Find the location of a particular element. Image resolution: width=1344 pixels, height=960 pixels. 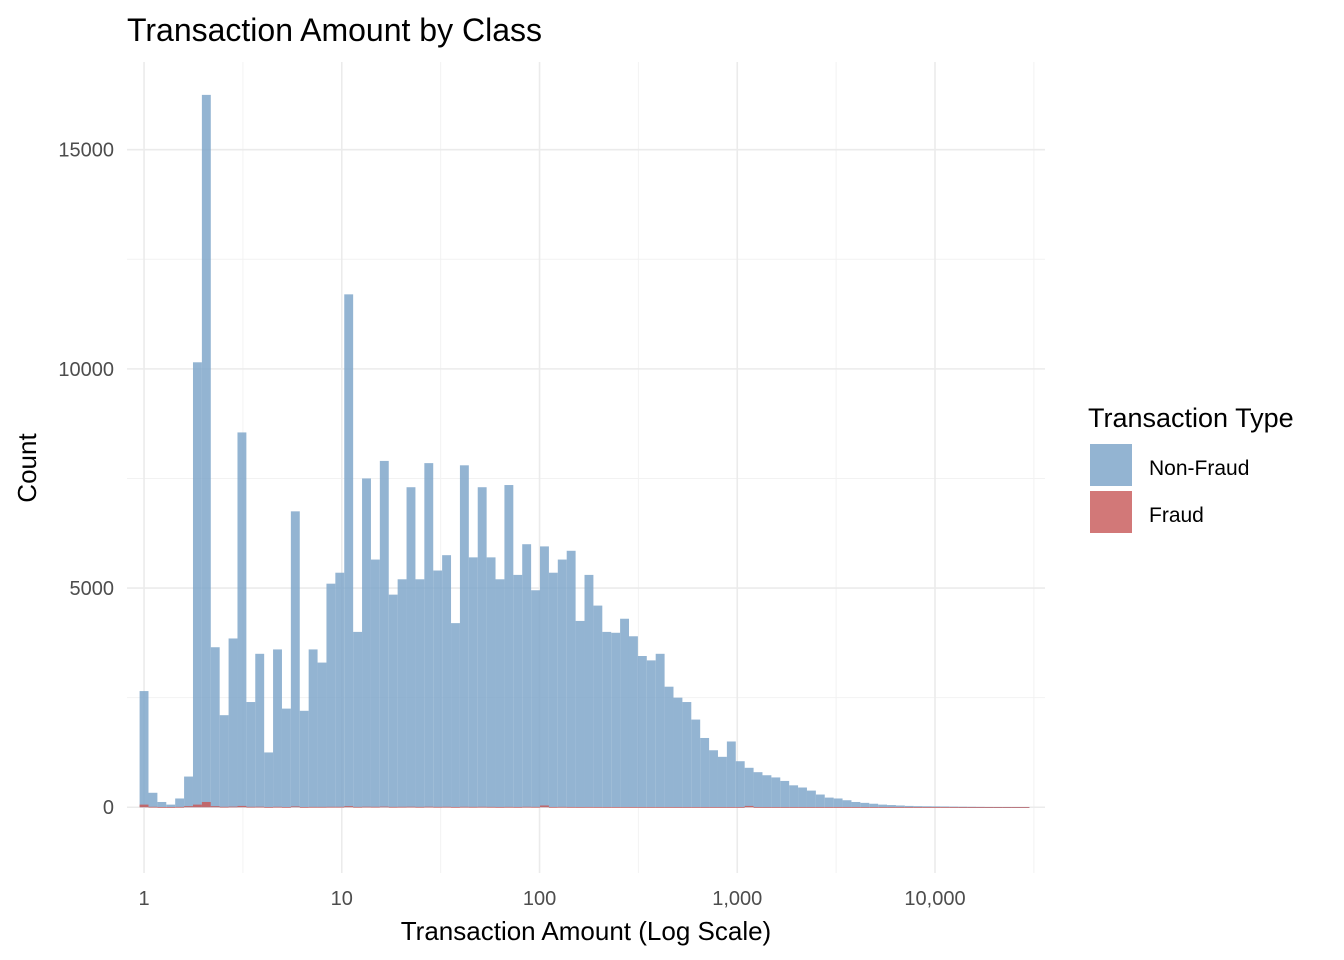

fraud-bars is located at coordinates (584, 804).